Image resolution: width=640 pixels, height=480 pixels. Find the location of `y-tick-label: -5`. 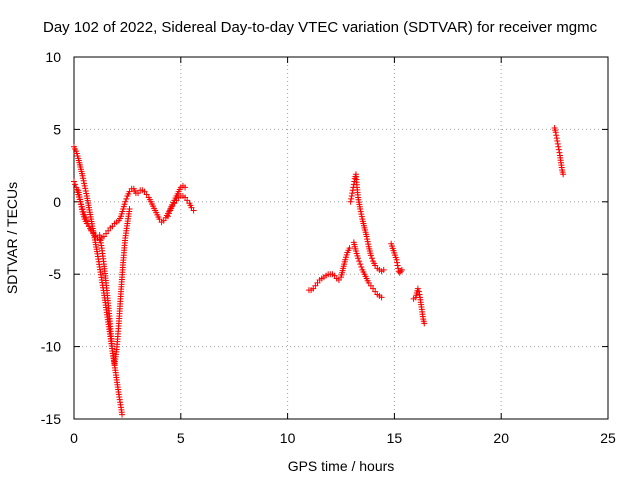

y-tick-label: -5 is located at coordinates (55, 274).